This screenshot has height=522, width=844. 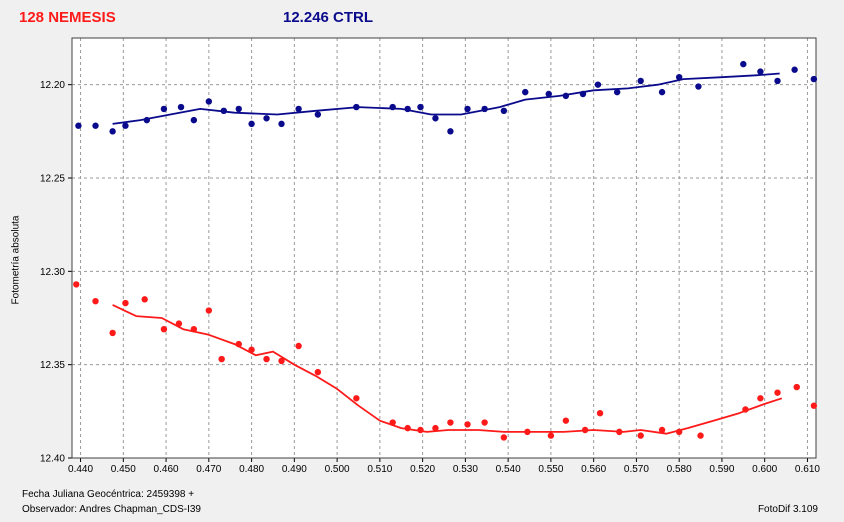 What do you see at coordinates (52, 179) in the screenshot?
I see `y-tick-label: 12.25` at bounding box center [52, 179].